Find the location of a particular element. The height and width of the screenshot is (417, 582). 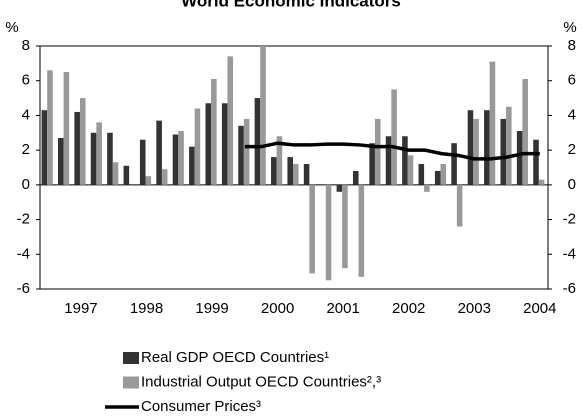

y2-tick-label: 8 is located at coordinates (572, 45).